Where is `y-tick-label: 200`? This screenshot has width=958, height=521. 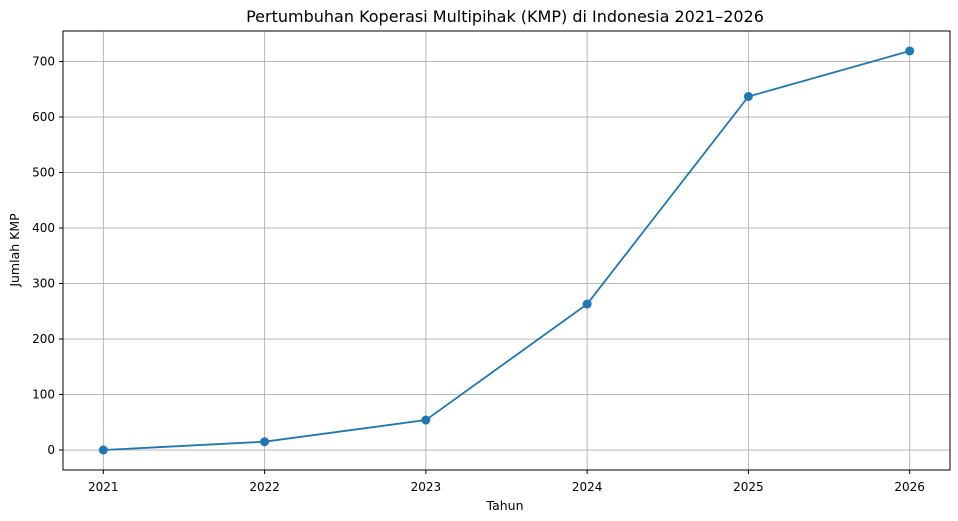
y-tick-label: 200 is located at coordinates (43, 339).